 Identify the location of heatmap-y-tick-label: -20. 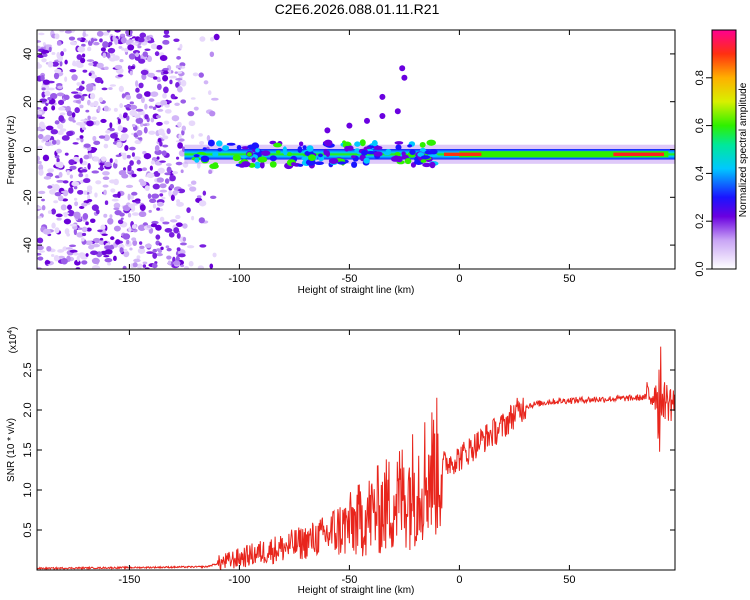
(28, 197).